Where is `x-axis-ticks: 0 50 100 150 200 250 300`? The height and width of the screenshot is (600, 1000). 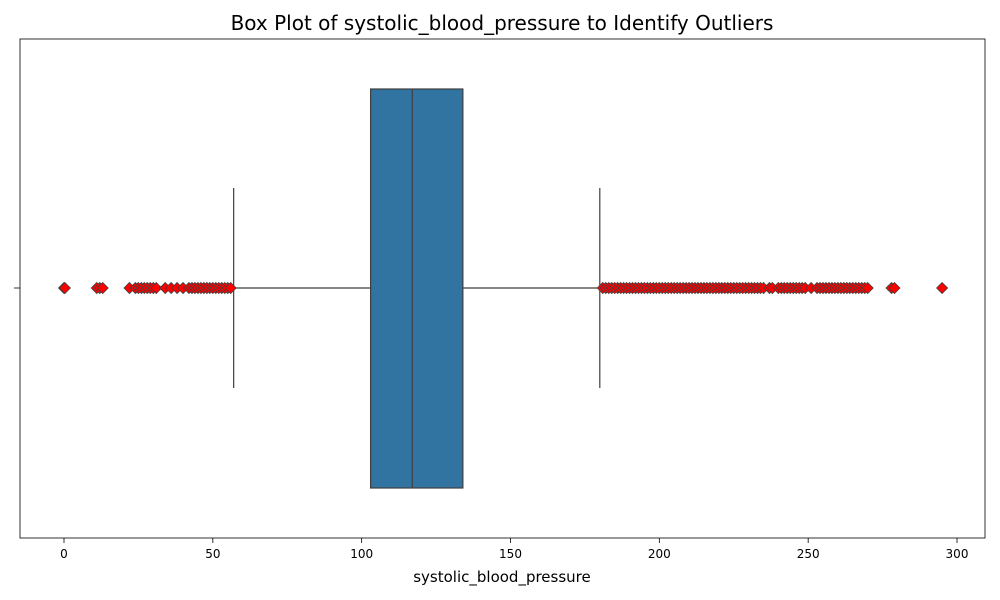 x-axis-ticks: 0 50 100 150 200 250 300 is located at coordinates (514, 549).